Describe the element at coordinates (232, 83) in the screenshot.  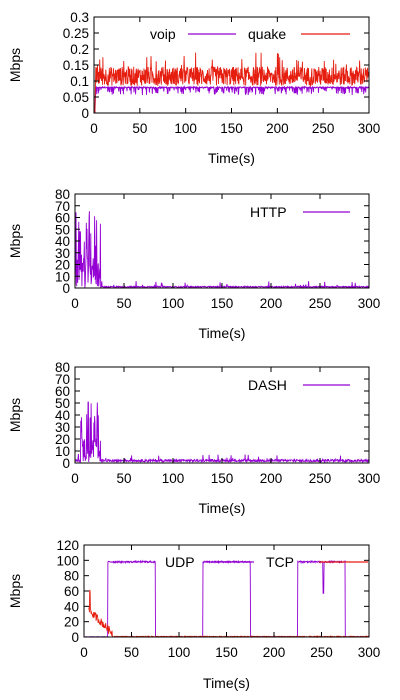
I see `series-line-quake` at that location.